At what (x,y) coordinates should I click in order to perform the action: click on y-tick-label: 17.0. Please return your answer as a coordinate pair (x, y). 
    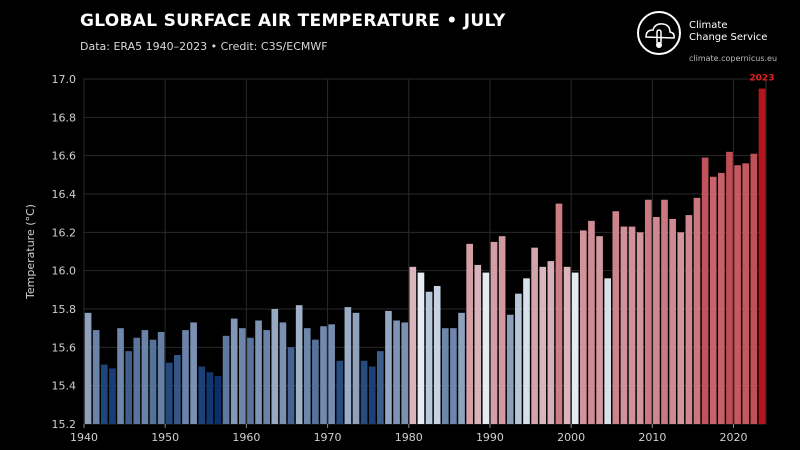
    Looking at the image, I should click on (64, 79).